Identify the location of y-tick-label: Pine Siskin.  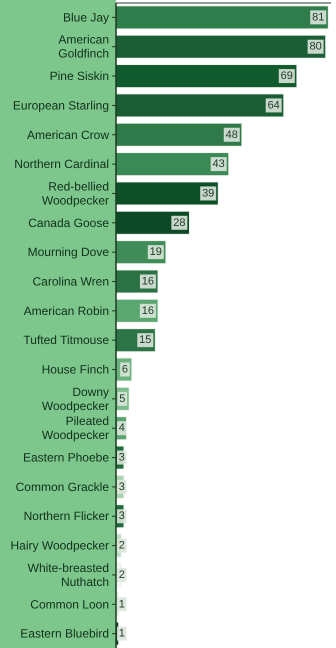
(79, 76).